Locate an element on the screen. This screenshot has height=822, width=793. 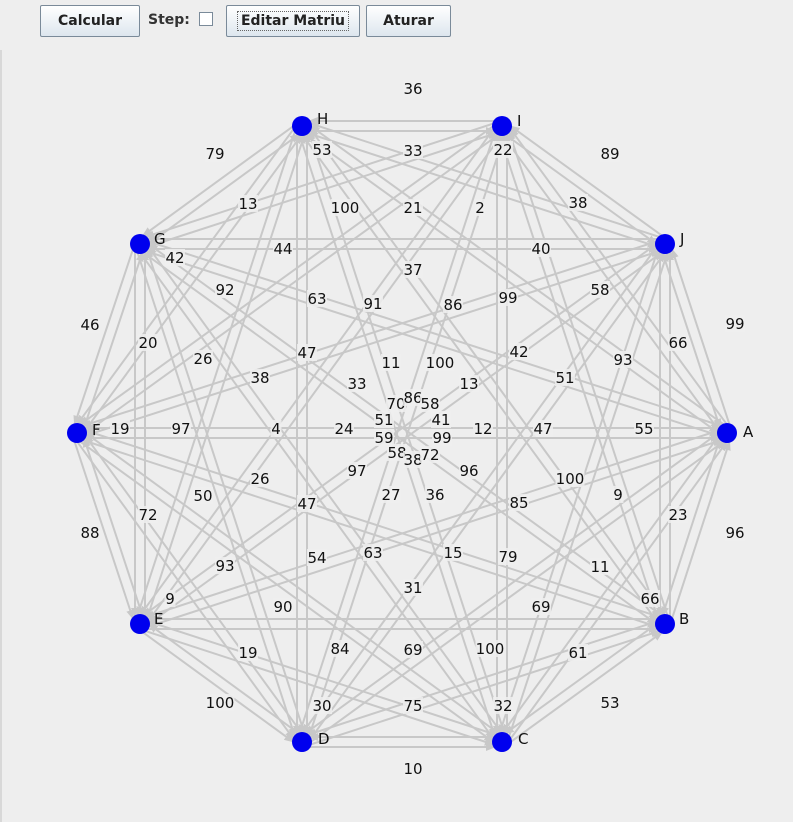
step-label: Step: is located at coordinates (169, 20).